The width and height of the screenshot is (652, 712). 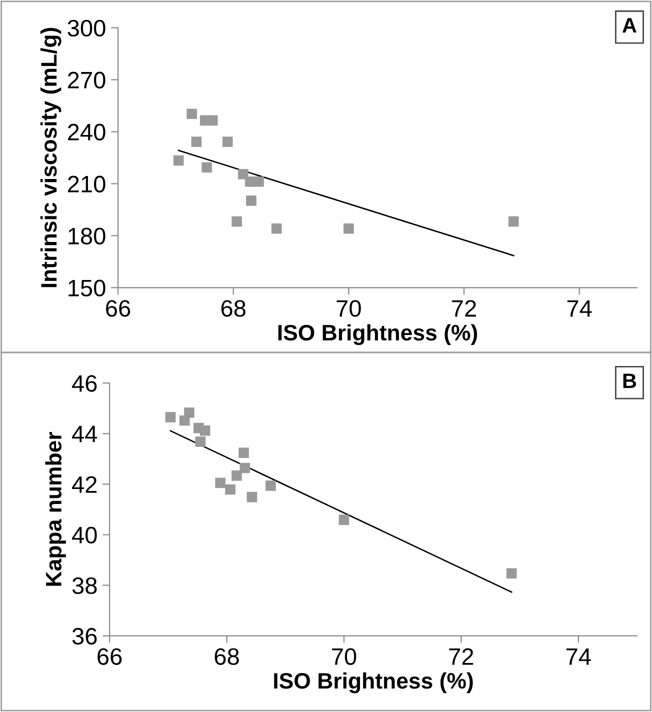 What do you see at coordinates (84, 535) in the screenshot?
I see `y-tick-label: 40` at bounding box center [84, 535].